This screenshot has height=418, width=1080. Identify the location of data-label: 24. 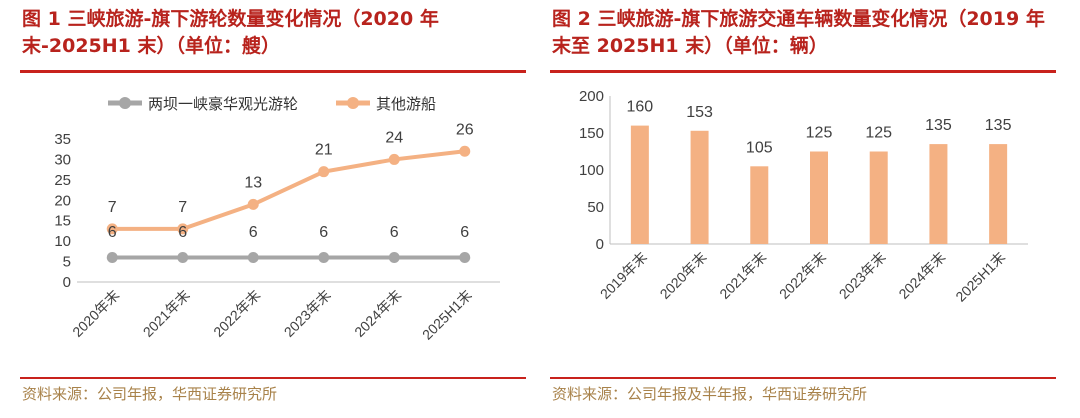
(394, 137).